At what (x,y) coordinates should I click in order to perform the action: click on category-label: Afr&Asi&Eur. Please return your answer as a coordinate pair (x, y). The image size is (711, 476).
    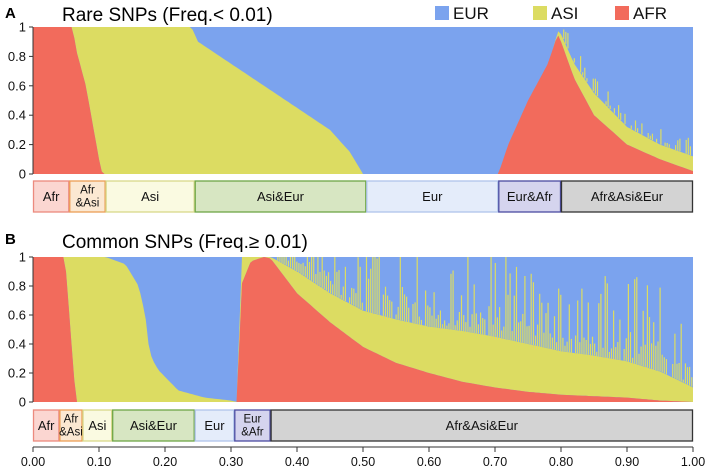
    Looking at the image, I should click on (627, 196).